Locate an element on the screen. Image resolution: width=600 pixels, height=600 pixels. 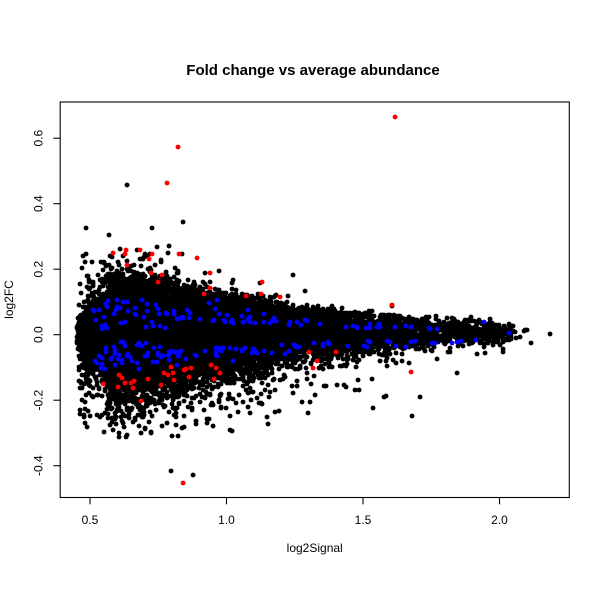
svg-text: 0.4 is located at coordinates (39, 203).